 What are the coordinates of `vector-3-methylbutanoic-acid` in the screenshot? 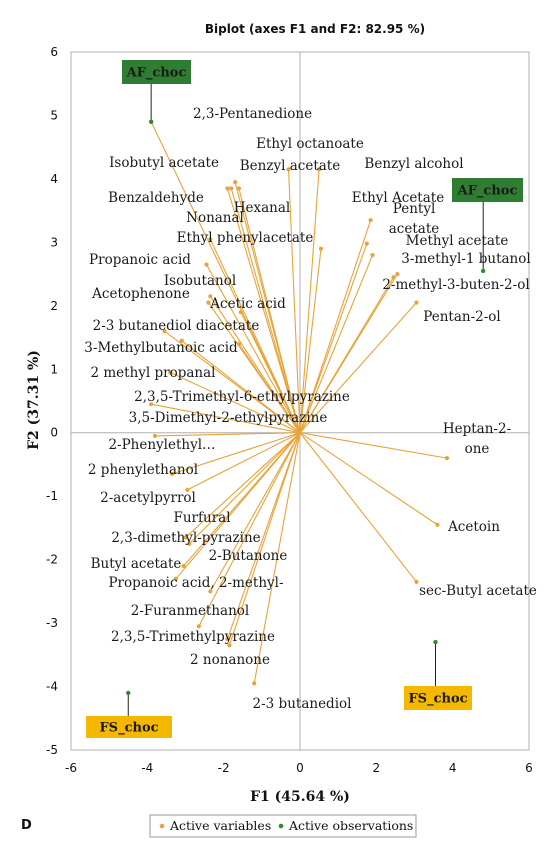 It's located at (269, 388).